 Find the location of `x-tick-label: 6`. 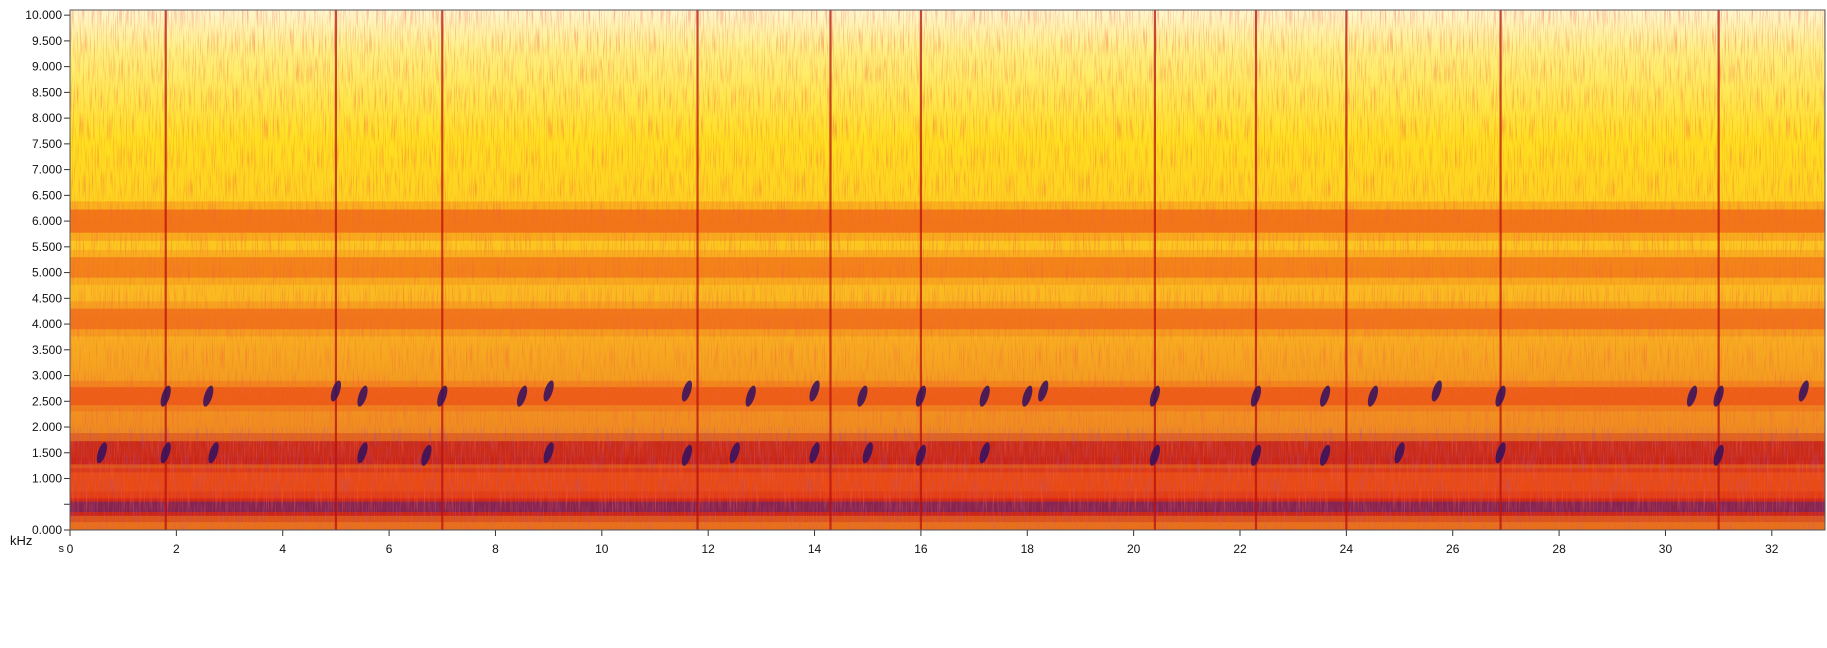

x-tick-label: 6 is located at coordinates (389, 549).